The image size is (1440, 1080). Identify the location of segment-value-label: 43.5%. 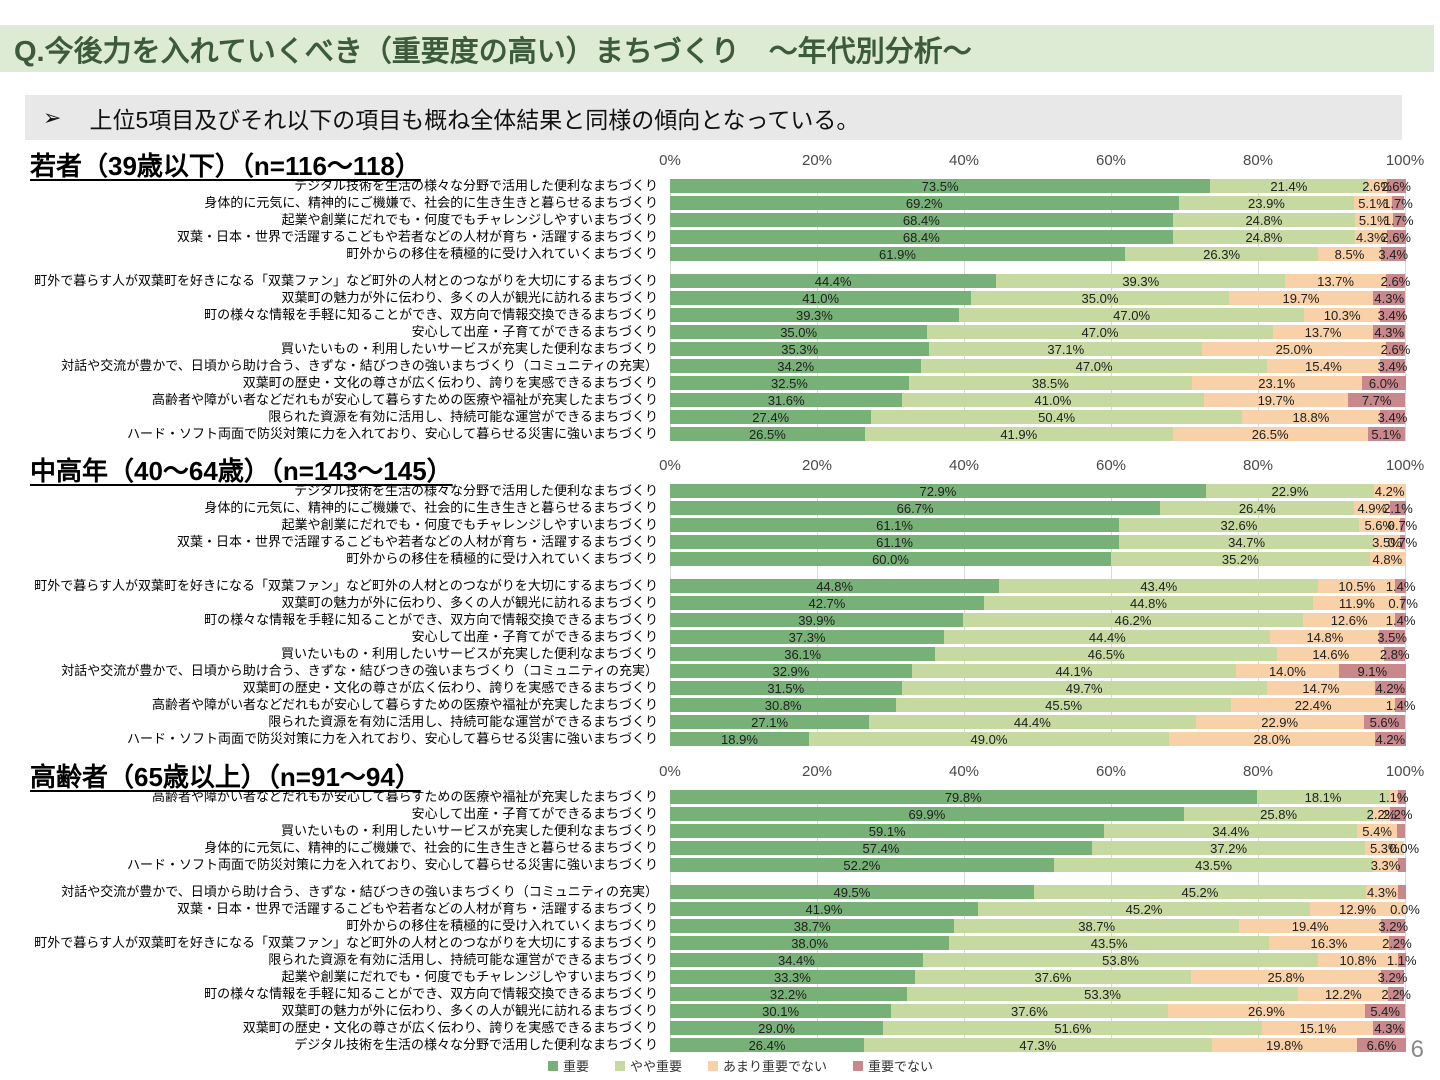
(1109, 943).